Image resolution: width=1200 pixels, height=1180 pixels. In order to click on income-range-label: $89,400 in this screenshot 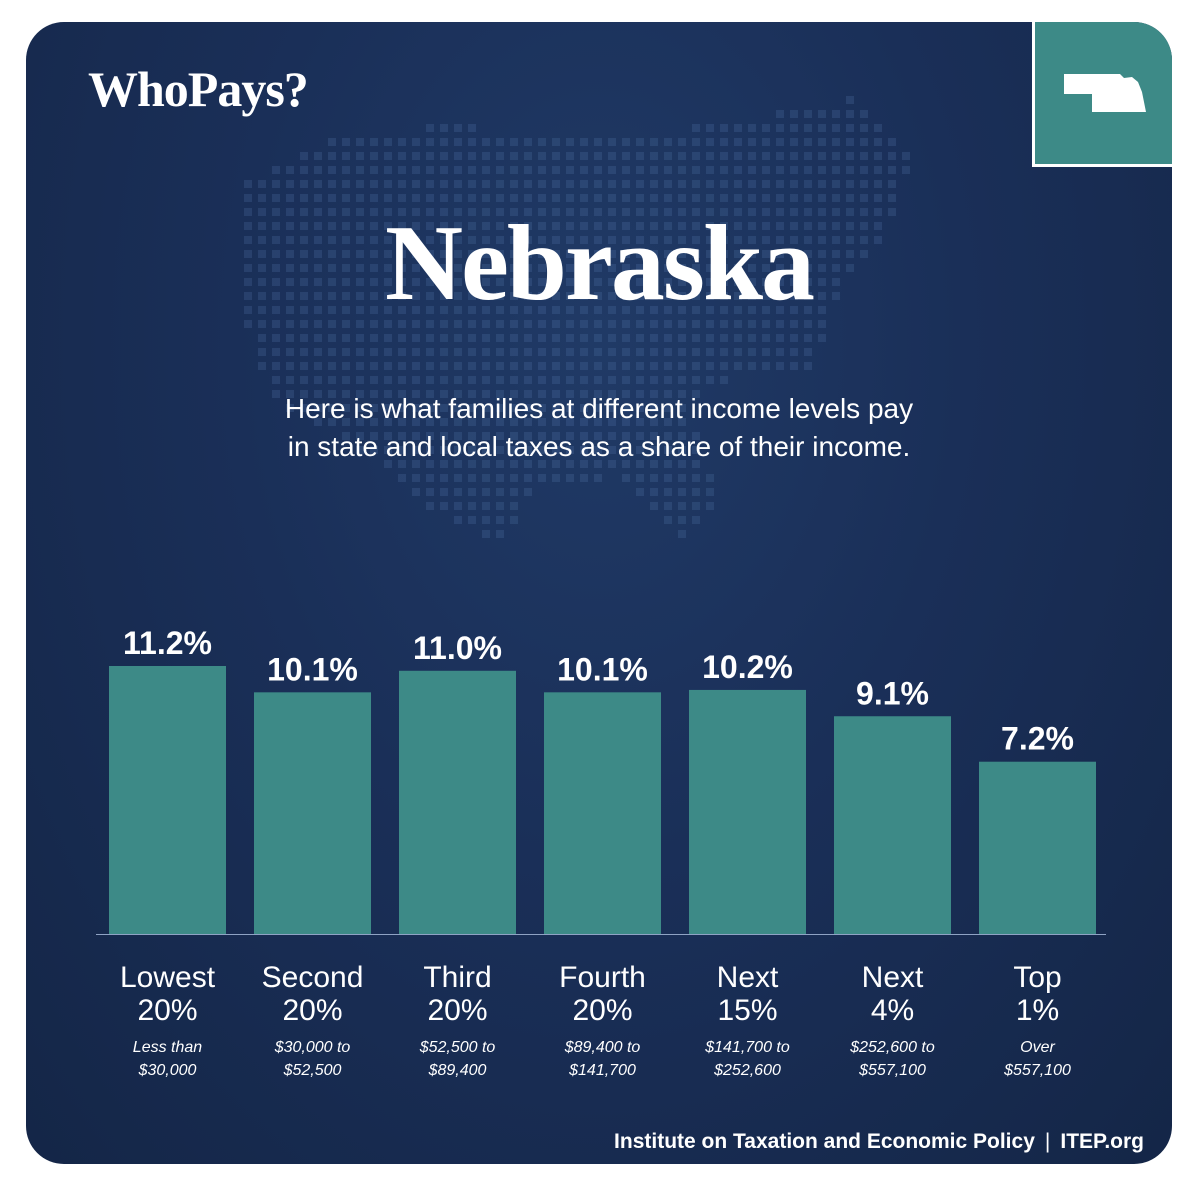, I will do `click(457, 1070)`.